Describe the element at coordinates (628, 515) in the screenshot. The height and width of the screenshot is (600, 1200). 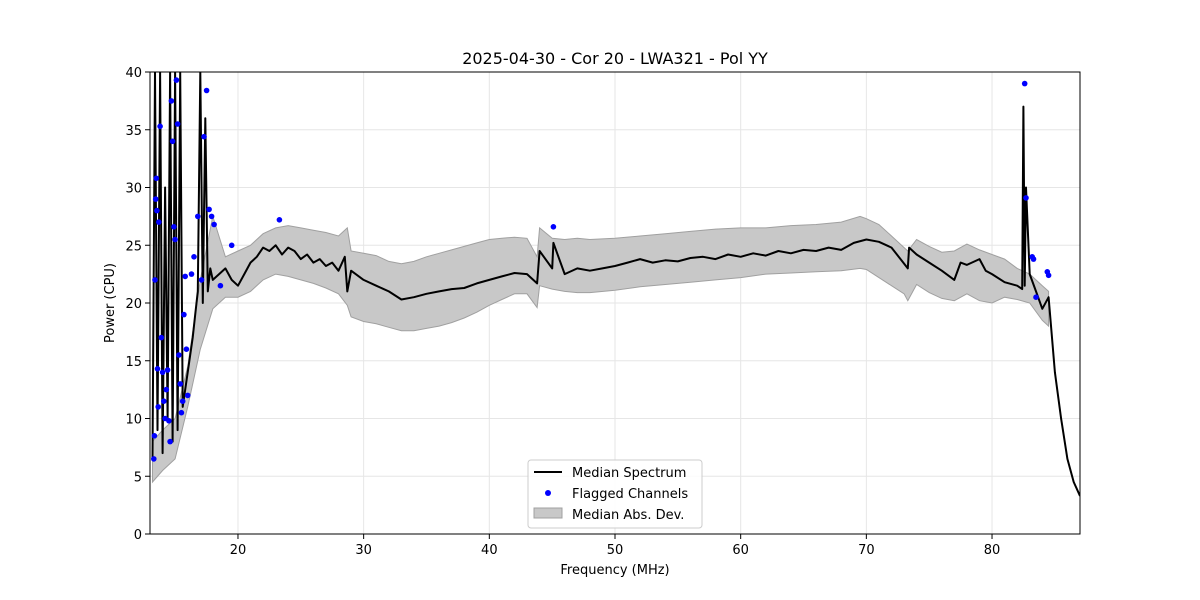
I see `legend-mad-label: Median Abs. Dev.` at that location.